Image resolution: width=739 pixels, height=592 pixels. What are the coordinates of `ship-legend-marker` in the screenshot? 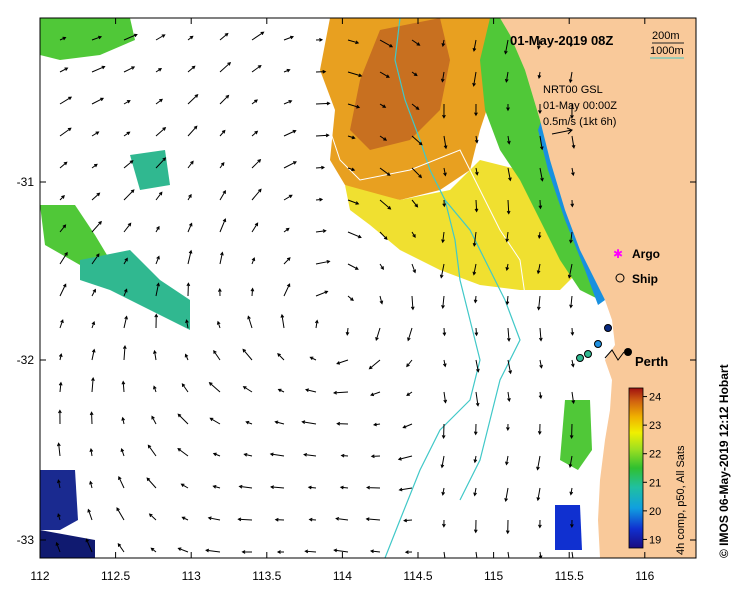 It's located at (620, 278).